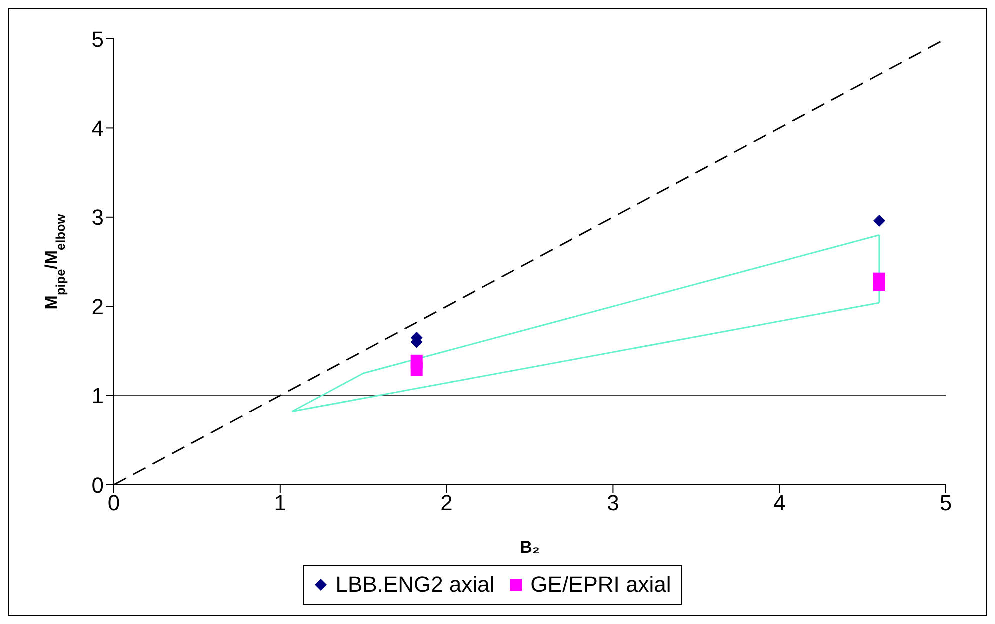 The width and height of the screenshot is (995, 624). What do you see at coordinates (98, 485) in the screenshot?
I see `y-tick-label: 0` at bounding box center [98, 485].